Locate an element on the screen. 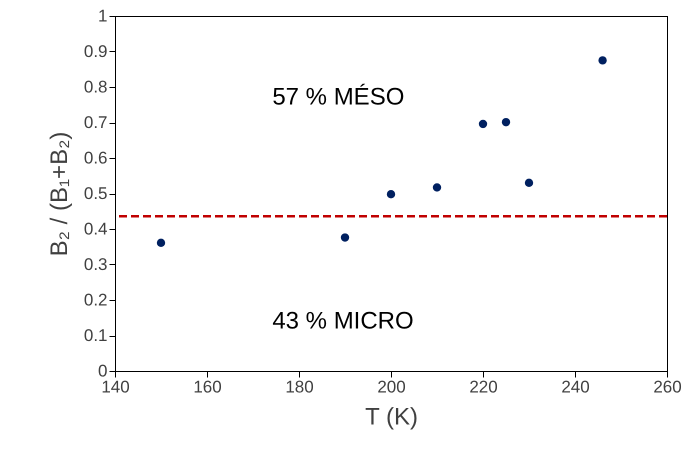  x-tick-label: 180 is located at coordinates (299, 387).